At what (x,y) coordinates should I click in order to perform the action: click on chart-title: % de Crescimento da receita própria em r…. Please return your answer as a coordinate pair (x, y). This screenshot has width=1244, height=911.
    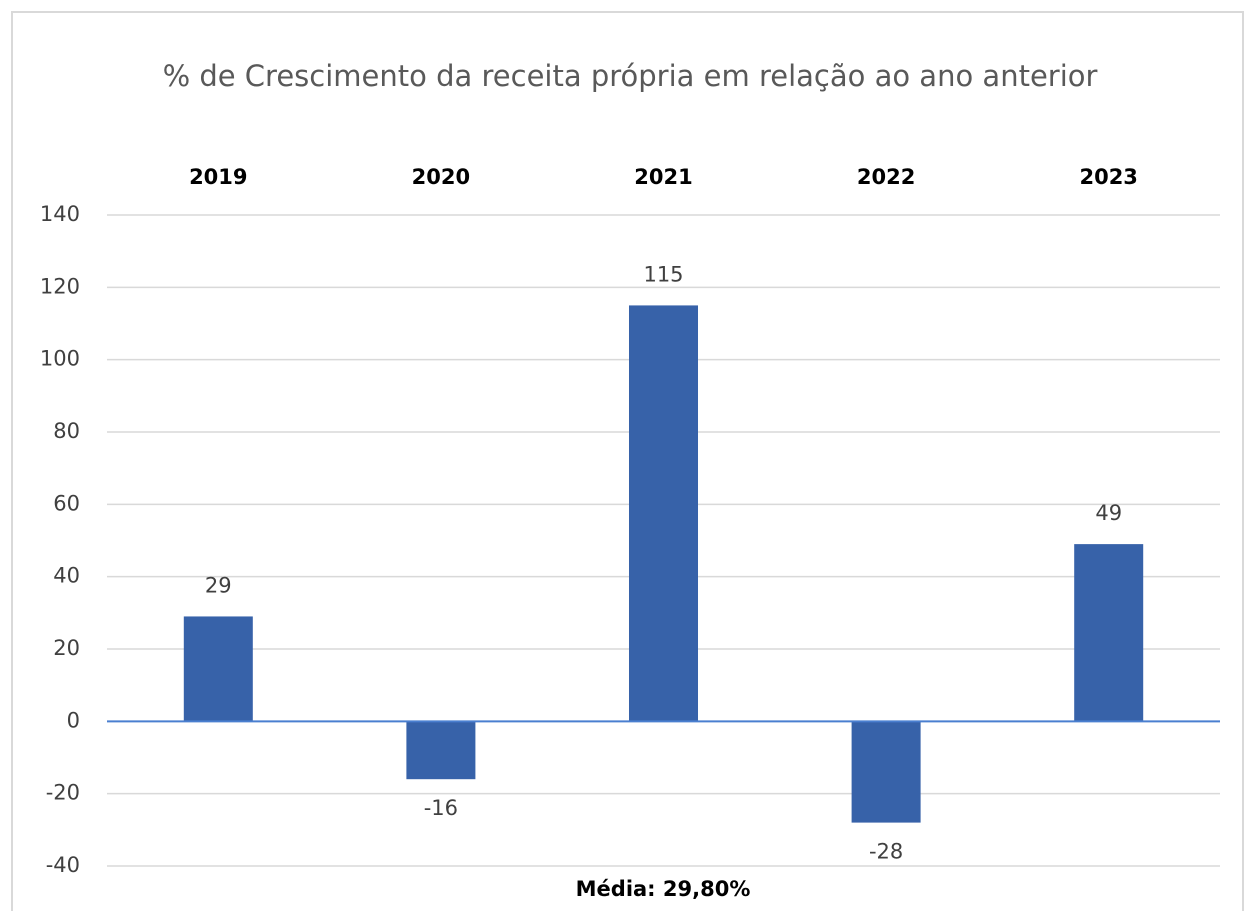
    Looking at the image, I should click on (630, 76).